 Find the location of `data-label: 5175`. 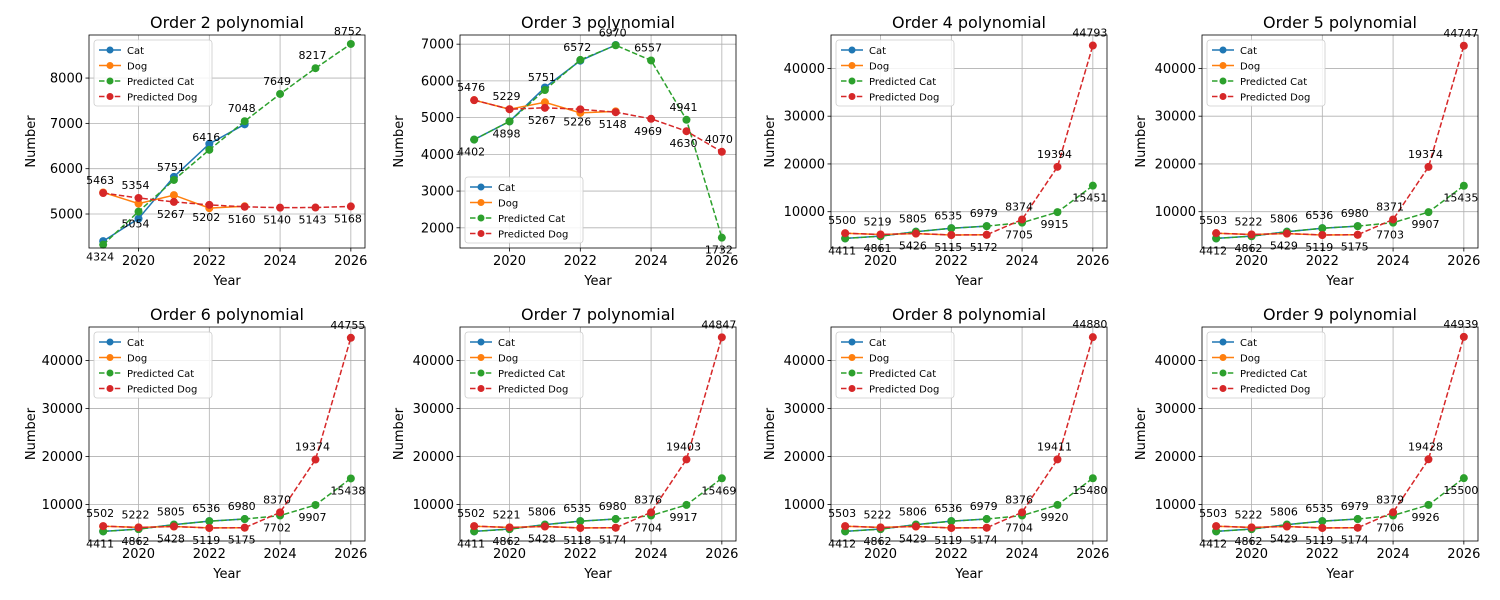

data-label: 5175 is located at coordinates (1355, 247).